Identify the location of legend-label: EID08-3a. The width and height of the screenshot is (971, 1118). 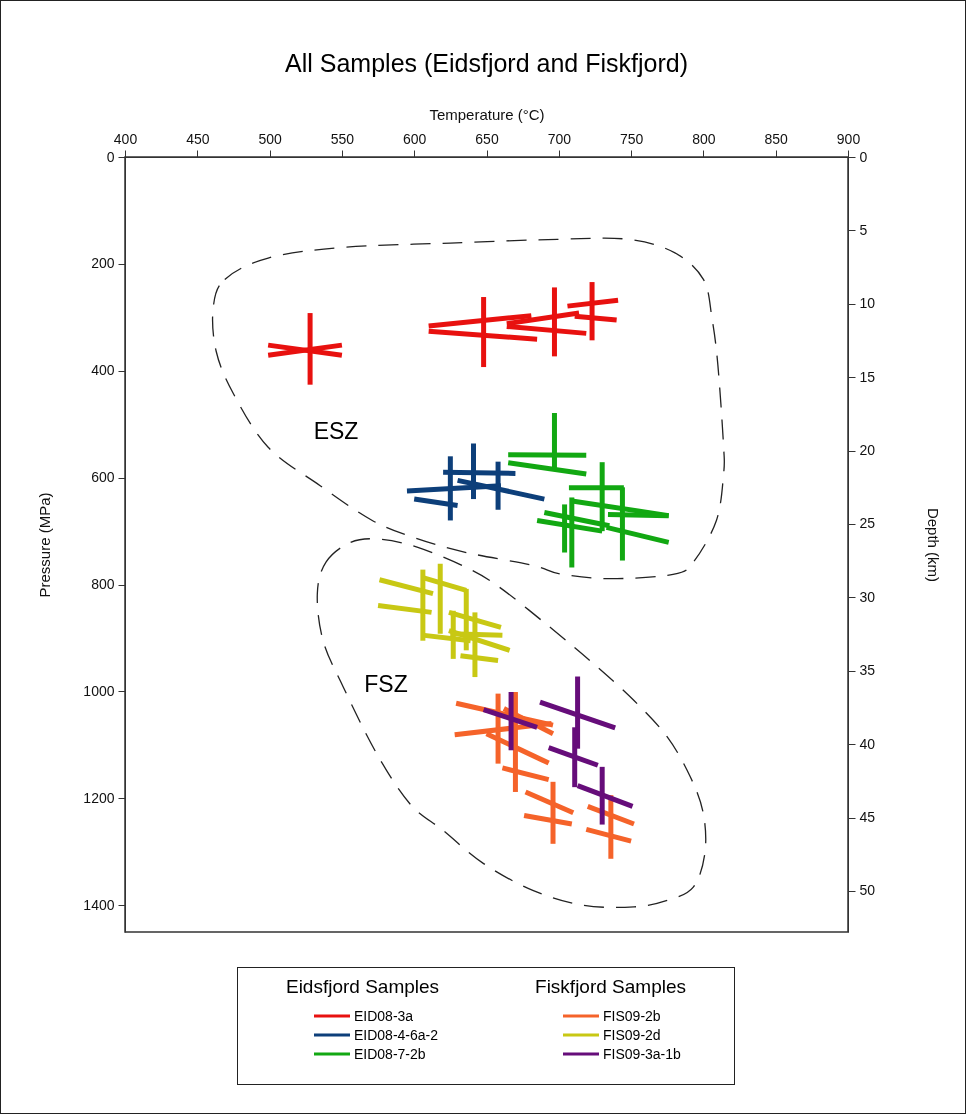
(383, 1015).